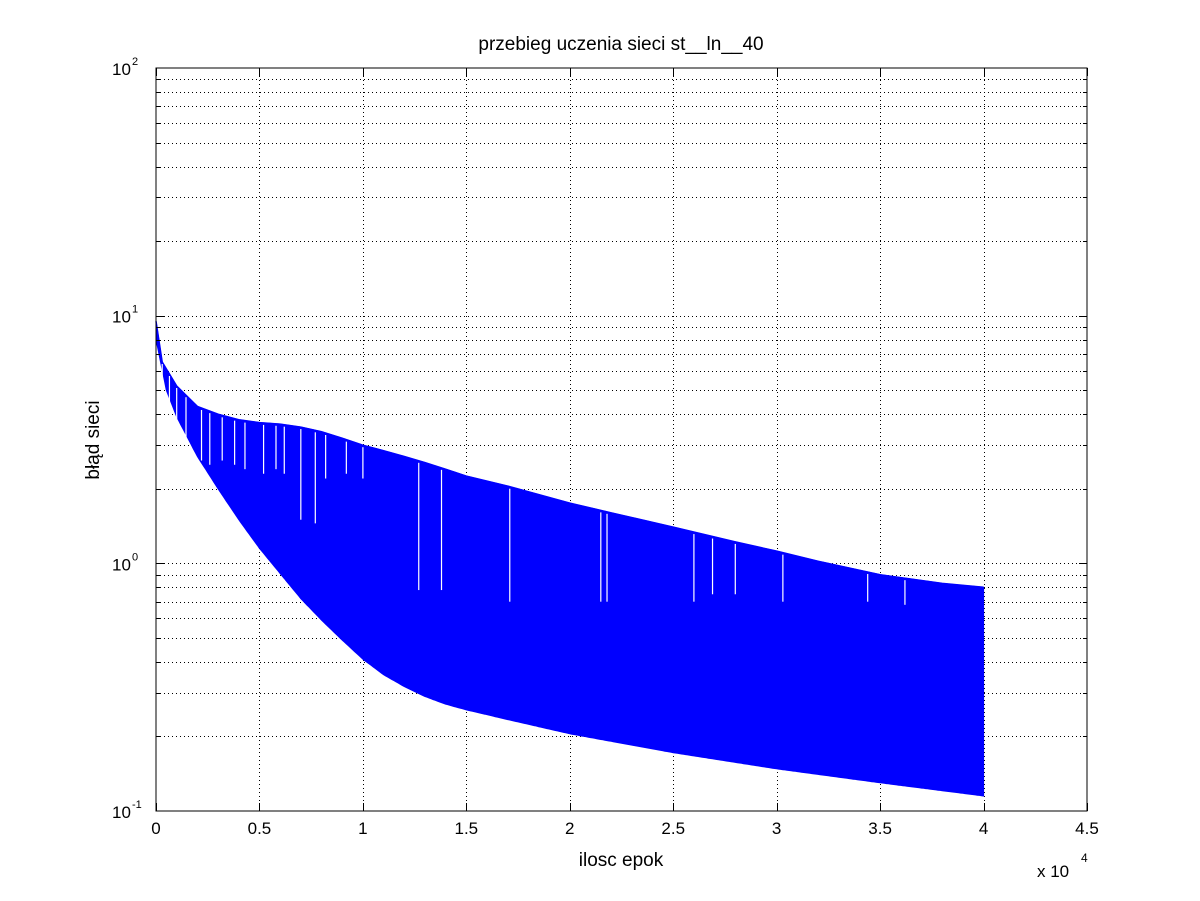 The width and height of the screenshot is (1200, 901). Describe the element at coordinates (135, 310) in the screenshot. I see `y-tick-label-exponent: 1` at that location.